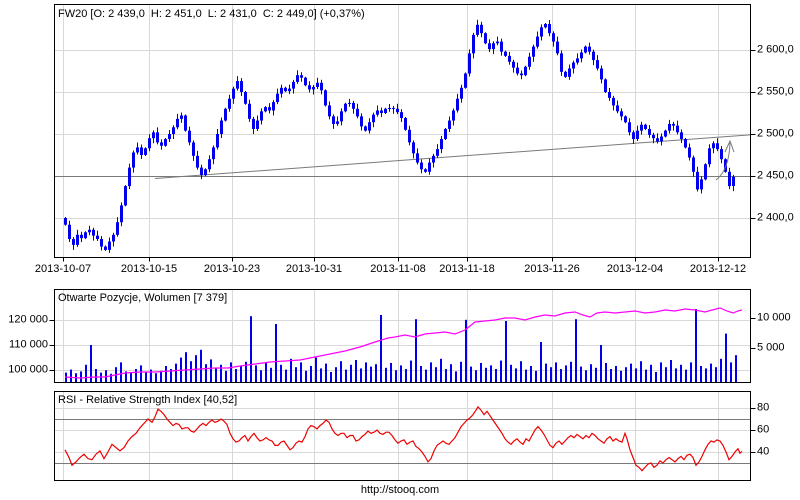 This screenshot has width=800, height=500. Describe the element at coordinates (400, 490) in the screenshot. I see `footer-url: http://stooq.com` at that location.